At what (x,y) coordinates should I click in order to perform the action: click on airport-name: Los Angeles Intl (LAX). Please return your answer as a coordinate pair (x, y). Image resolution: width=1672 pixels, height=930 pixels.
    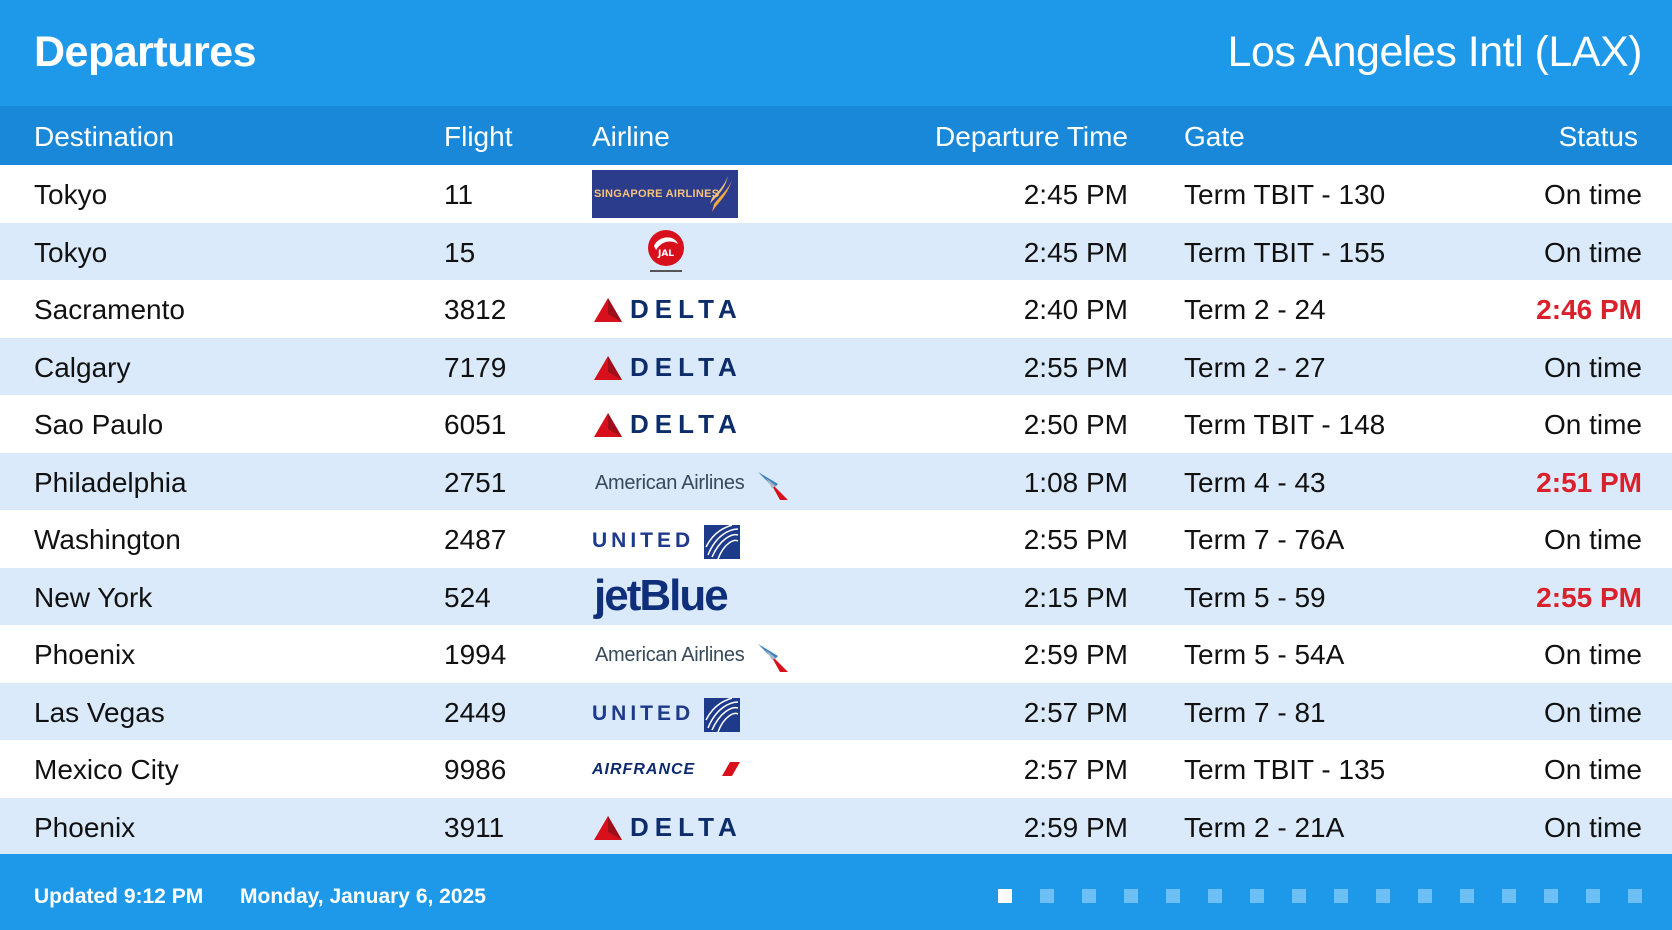
    Looking at the image, I should click on (1435, 52).